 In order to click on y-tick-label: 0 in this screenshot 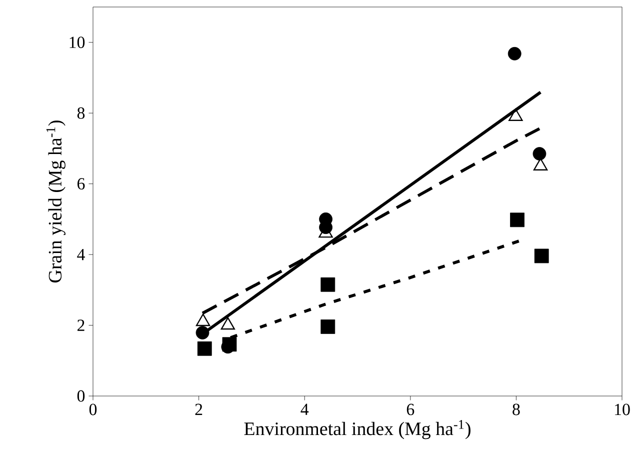, I will do `click(81, 396)`.